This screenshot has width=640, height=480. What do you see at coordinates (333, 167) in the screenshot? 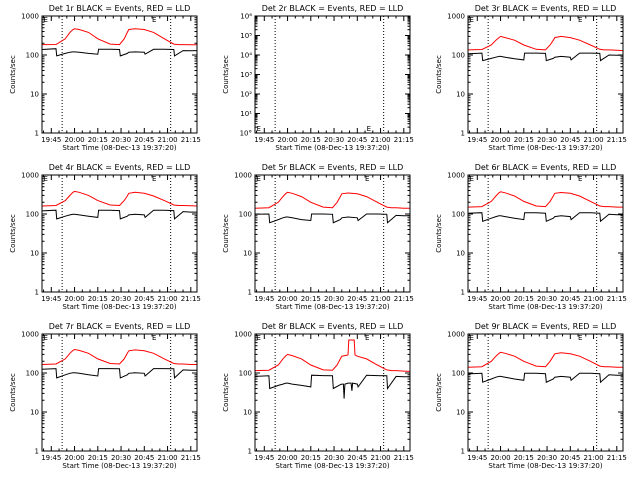
I see `panel-title: Det 5r BLACK = Events, RED = LLD` at bounding box center [333, 167].